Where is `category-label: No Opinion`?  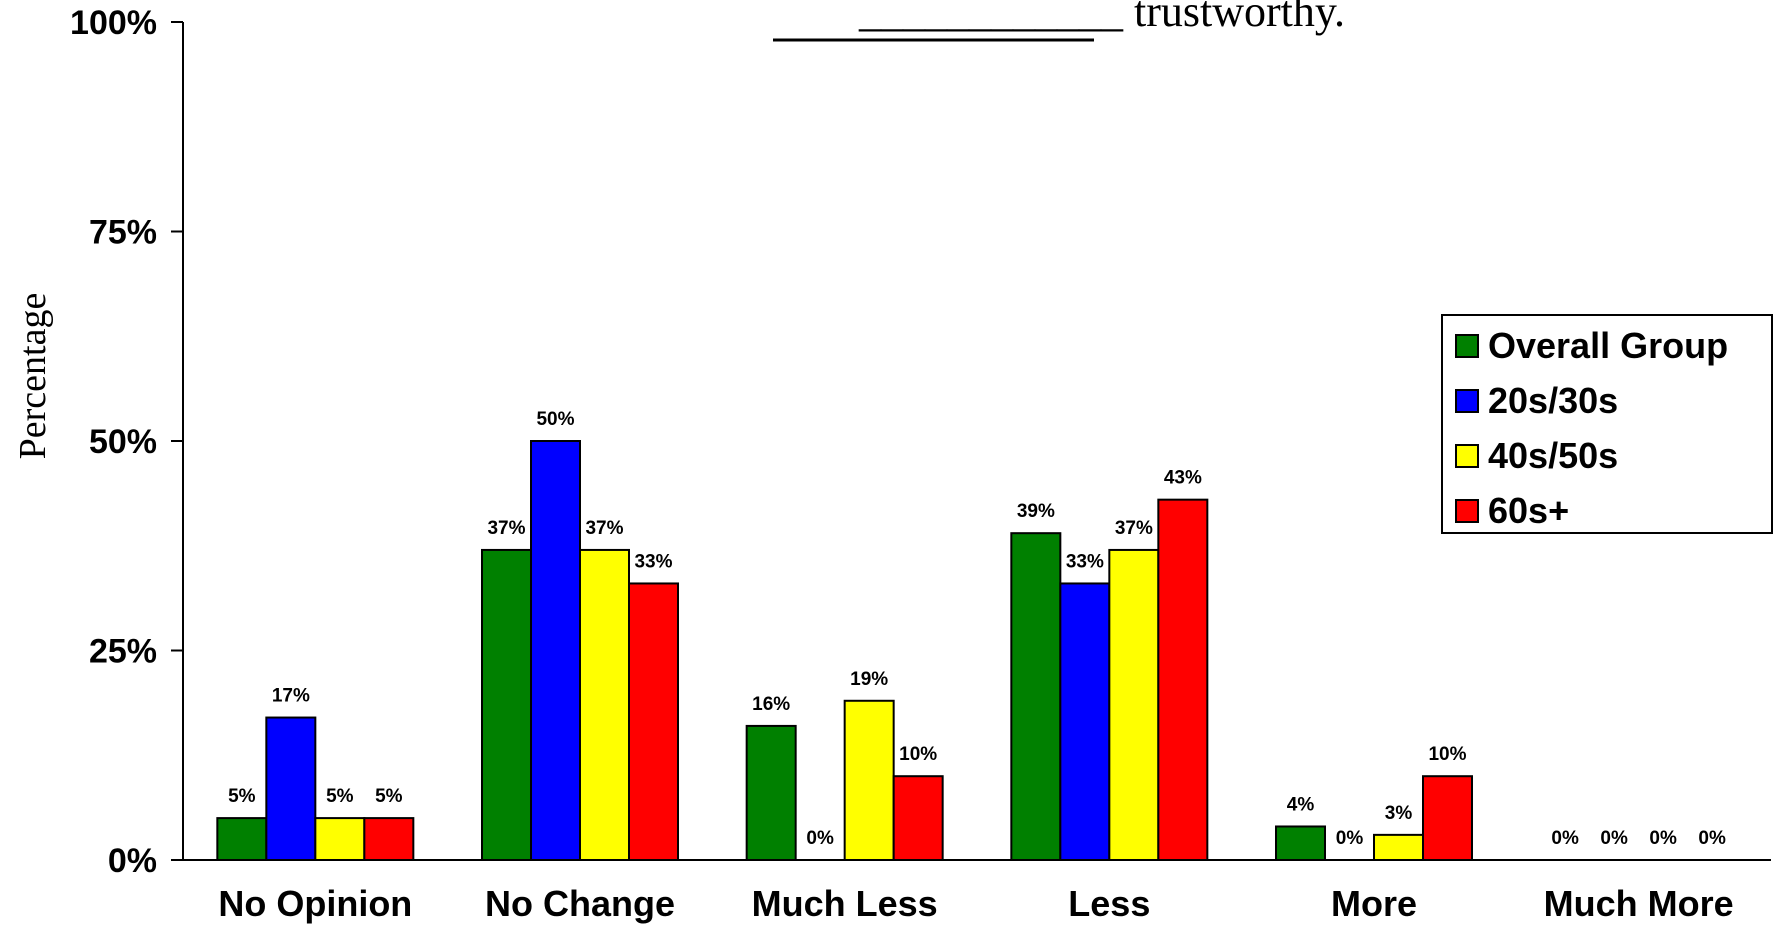
category-label: No Opinion is located at coordinates (315, 903).